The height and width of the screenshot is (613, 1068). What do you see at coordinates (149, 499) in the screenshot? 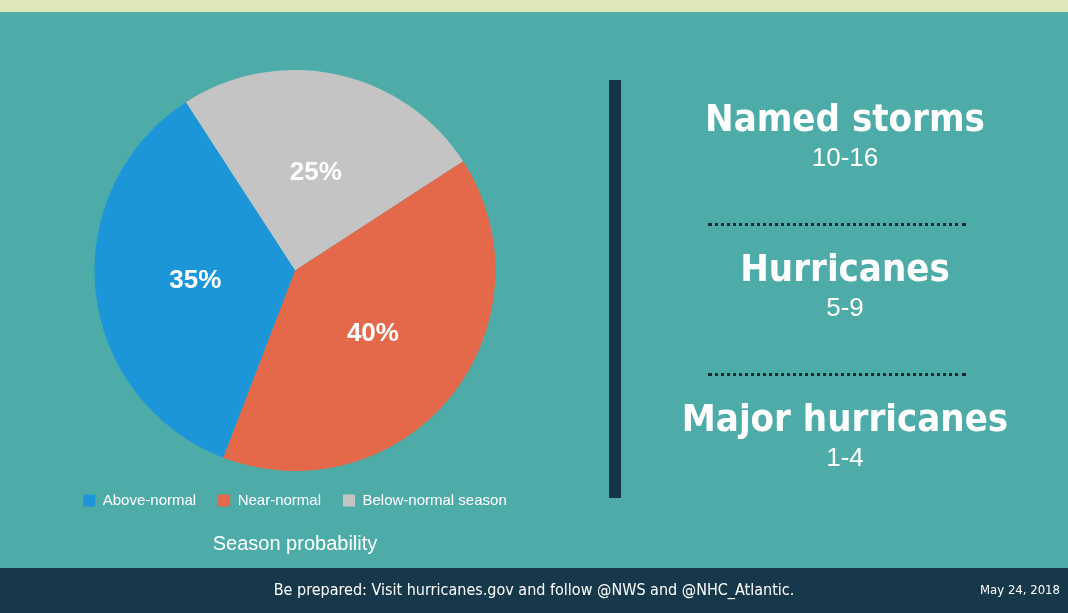
I see `legend-label: Above-normal` at bounding box center [149, 499].